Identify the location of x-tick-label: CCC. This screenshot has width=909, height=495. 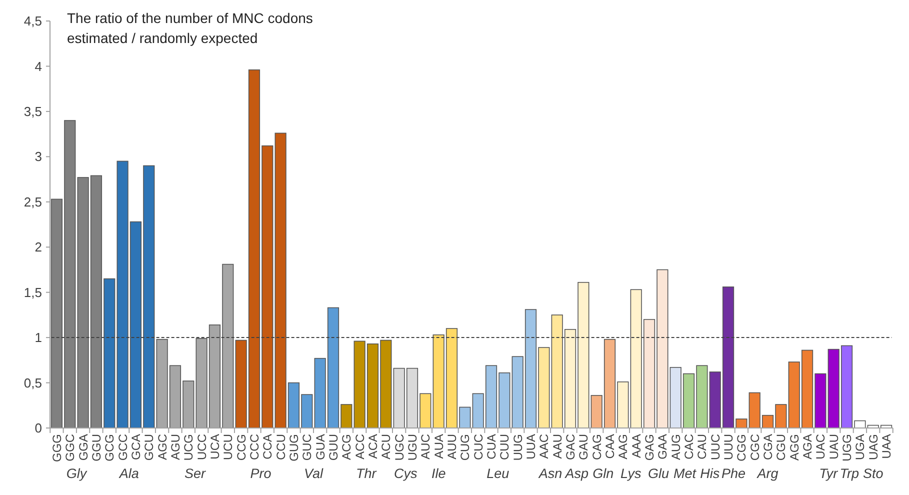
(254, 447).